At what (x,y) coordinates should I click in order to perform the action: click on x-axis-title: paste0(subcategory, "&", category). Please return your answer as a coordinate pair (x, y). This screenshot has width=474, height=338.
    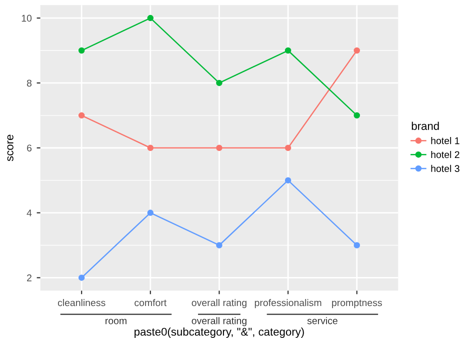
    Looking at the image, I should click on (219, 333).